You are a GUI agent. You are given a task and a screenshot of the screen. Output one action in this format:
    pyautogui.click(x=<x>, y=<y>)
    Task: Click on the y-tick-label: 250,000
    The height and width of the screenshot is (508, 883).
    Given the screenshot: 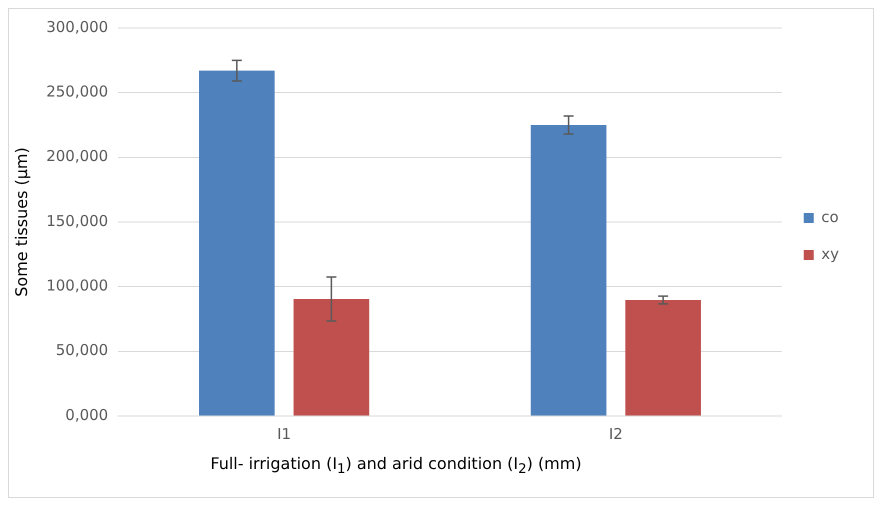 What is the action you would take?
    pyautogui.click(x=77, y=91)
    